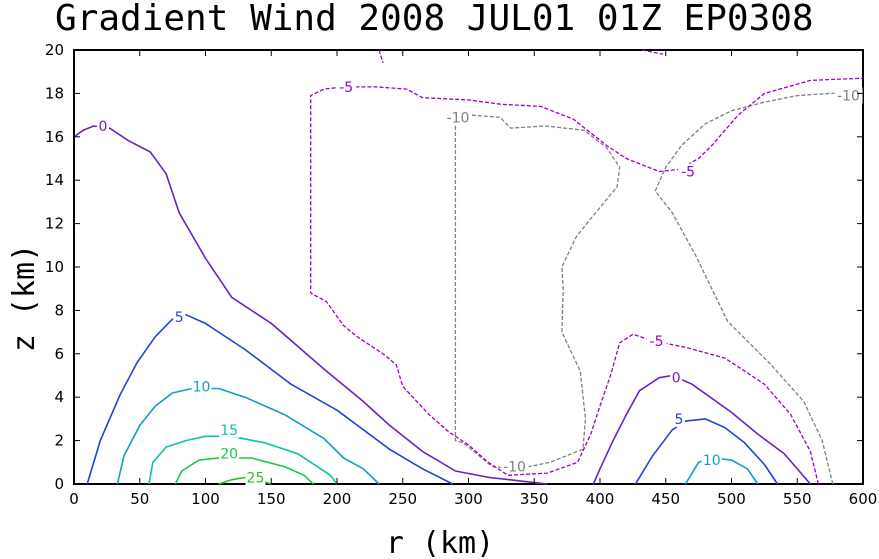 The image size is (879, 559). What do you see at coordinates (54, 50) in the screenshot?
I see `y-tick-label: 20` at bounding box center [54, 50].